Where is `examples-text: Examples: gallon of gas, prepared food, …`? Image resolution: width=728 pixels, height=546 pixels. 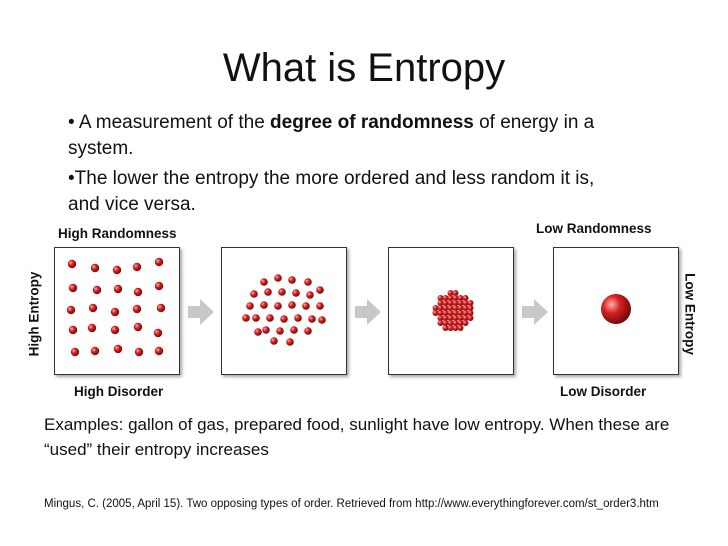 examples-text: Examples: gallon of gas, prepared food, … is located at coordinates (357, 437).